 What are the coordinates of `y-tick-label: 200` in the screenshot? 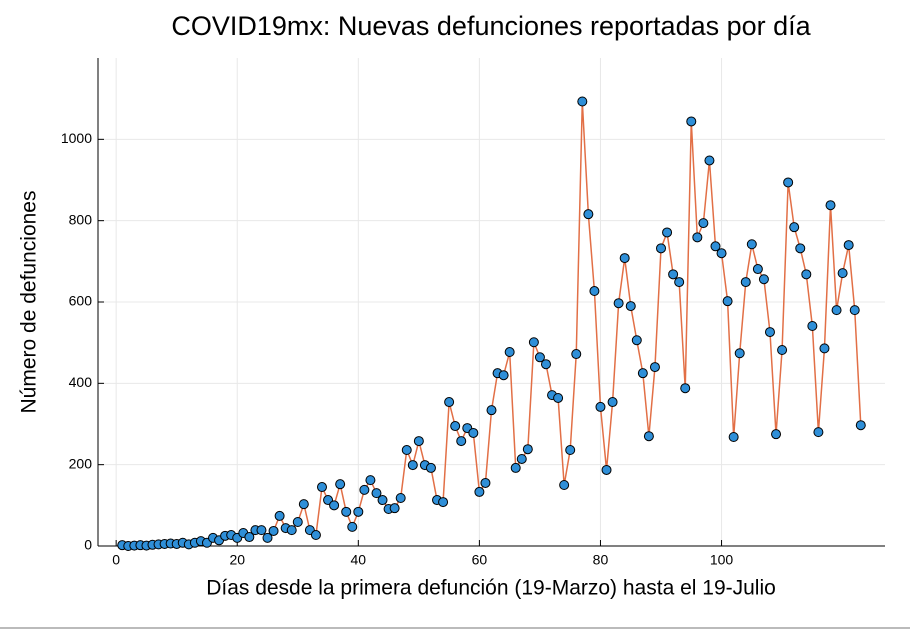 It's located at (81, 463).